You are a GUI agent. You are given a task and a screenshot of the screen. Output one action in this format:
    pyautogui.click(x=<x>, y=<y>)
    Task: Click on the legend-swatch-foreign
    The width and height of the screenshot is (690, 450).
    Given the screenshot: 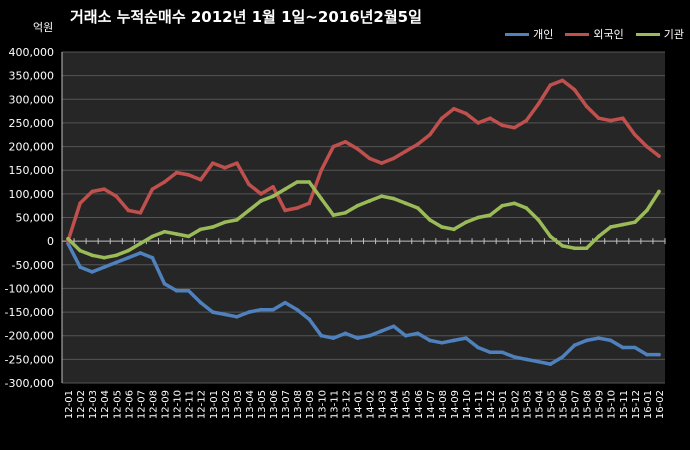 What is the action you would take?
    pyautogui.click(x=577, y=34)
    